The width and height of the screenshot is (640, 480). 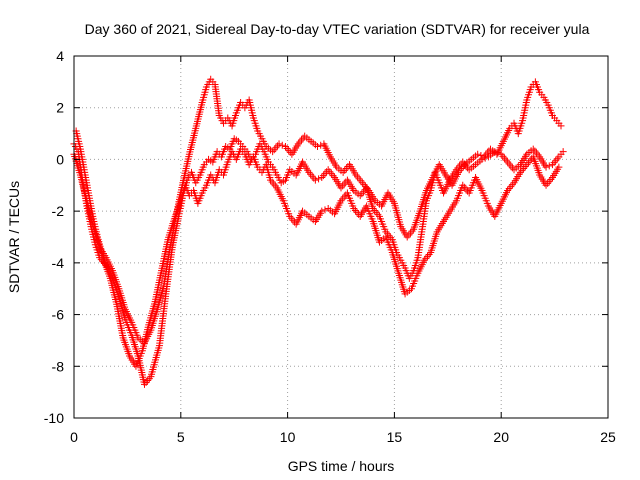 What do you see at coordinates (74, 437) in the screenshot?
I see `x-tick-label: 0` at bounding box center [74, 437].